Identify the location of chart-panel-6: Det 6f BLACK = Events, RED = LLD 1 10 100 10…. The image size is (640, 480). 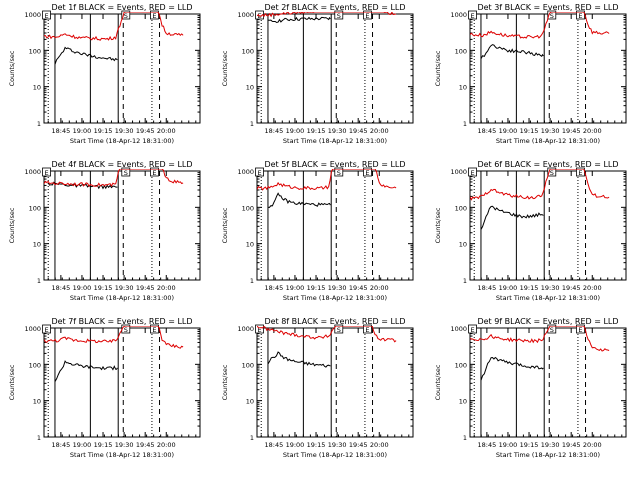
(530, 231).